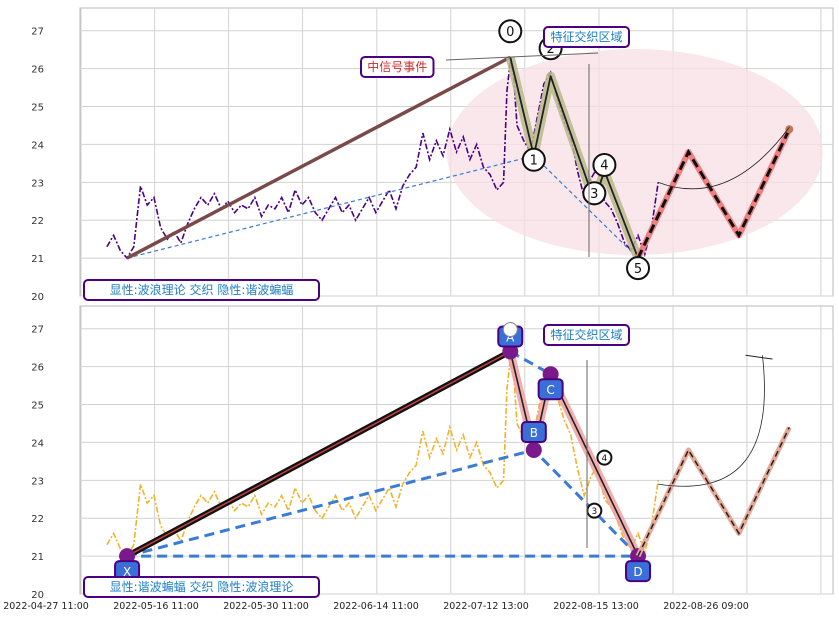 This screenshot has height=617, width=839. What do you see at coordinates (759, 357) in the screenshot?
I see `forecast-arc-cap` at bounding box center [759, 357].